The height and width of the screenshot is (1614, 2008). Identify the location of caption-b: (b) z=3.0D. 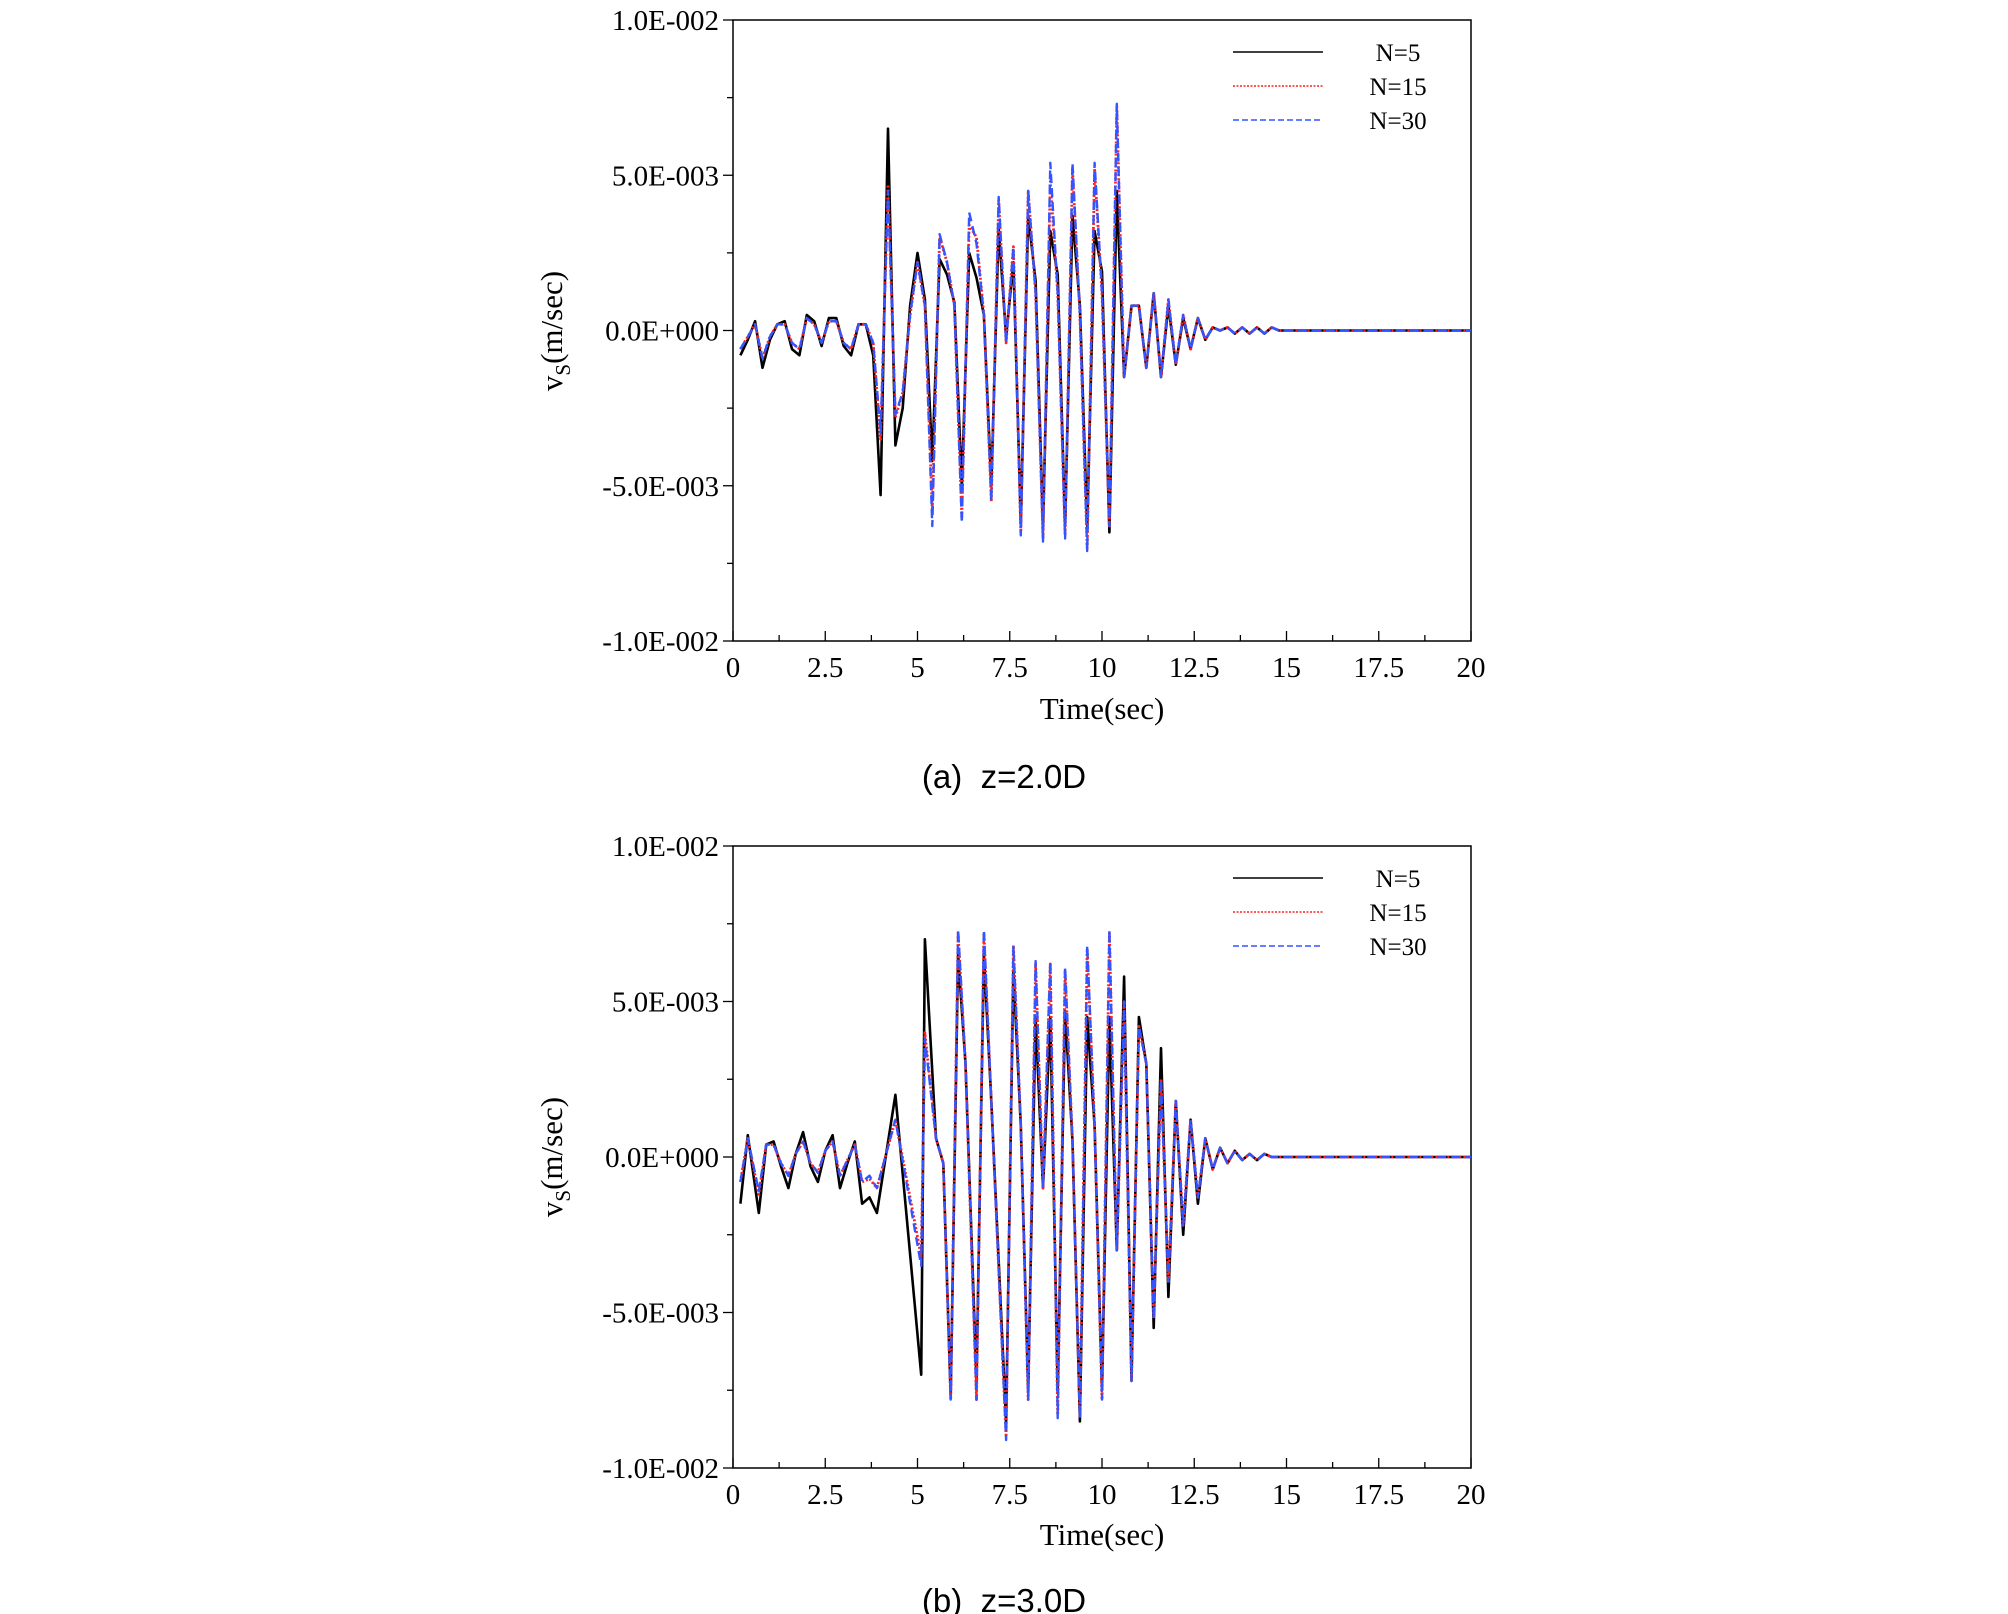
(1004, 1598).